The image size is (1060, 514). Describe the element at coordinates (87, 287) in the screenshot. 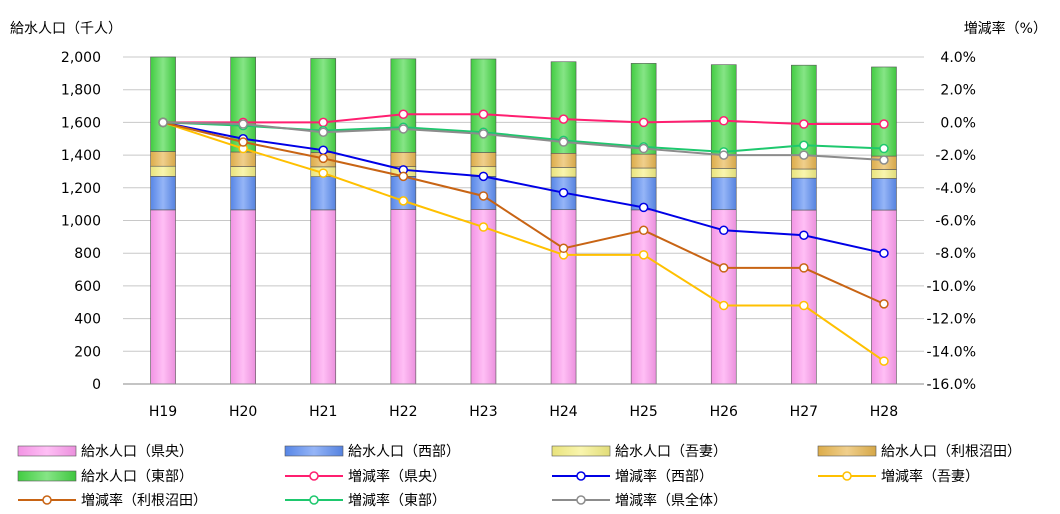

I see `left-tick-label: 600` at that location.